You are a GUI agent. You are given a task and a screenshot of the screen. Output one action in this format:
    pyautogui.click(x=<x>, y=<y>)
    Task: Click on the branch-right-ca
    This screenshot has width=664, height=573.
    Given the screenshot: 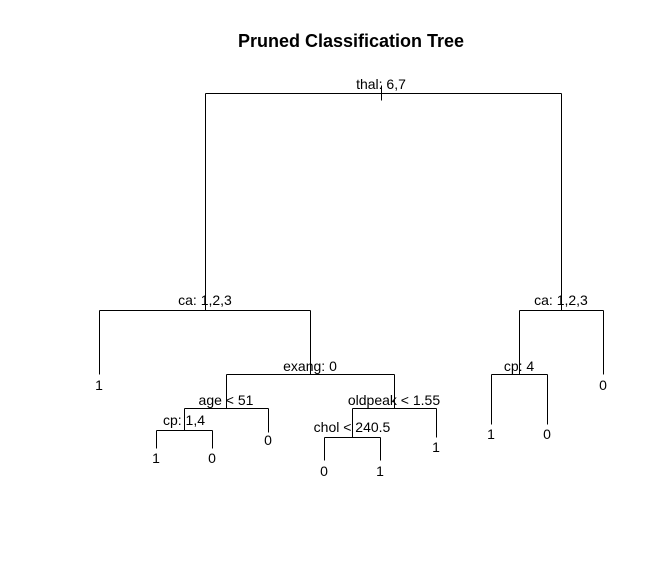 What is the action you would take?
    pyautogui.click(x=561, y=342)
    